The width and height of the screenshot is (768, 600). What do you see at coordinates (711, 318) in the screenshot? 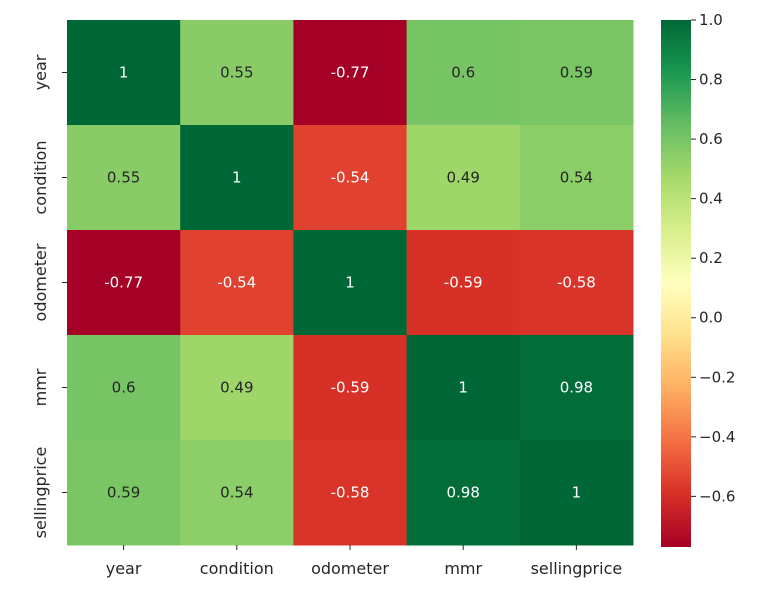
I see `colorbar-tick-label: 0.0` at bounding box center [711, 318].